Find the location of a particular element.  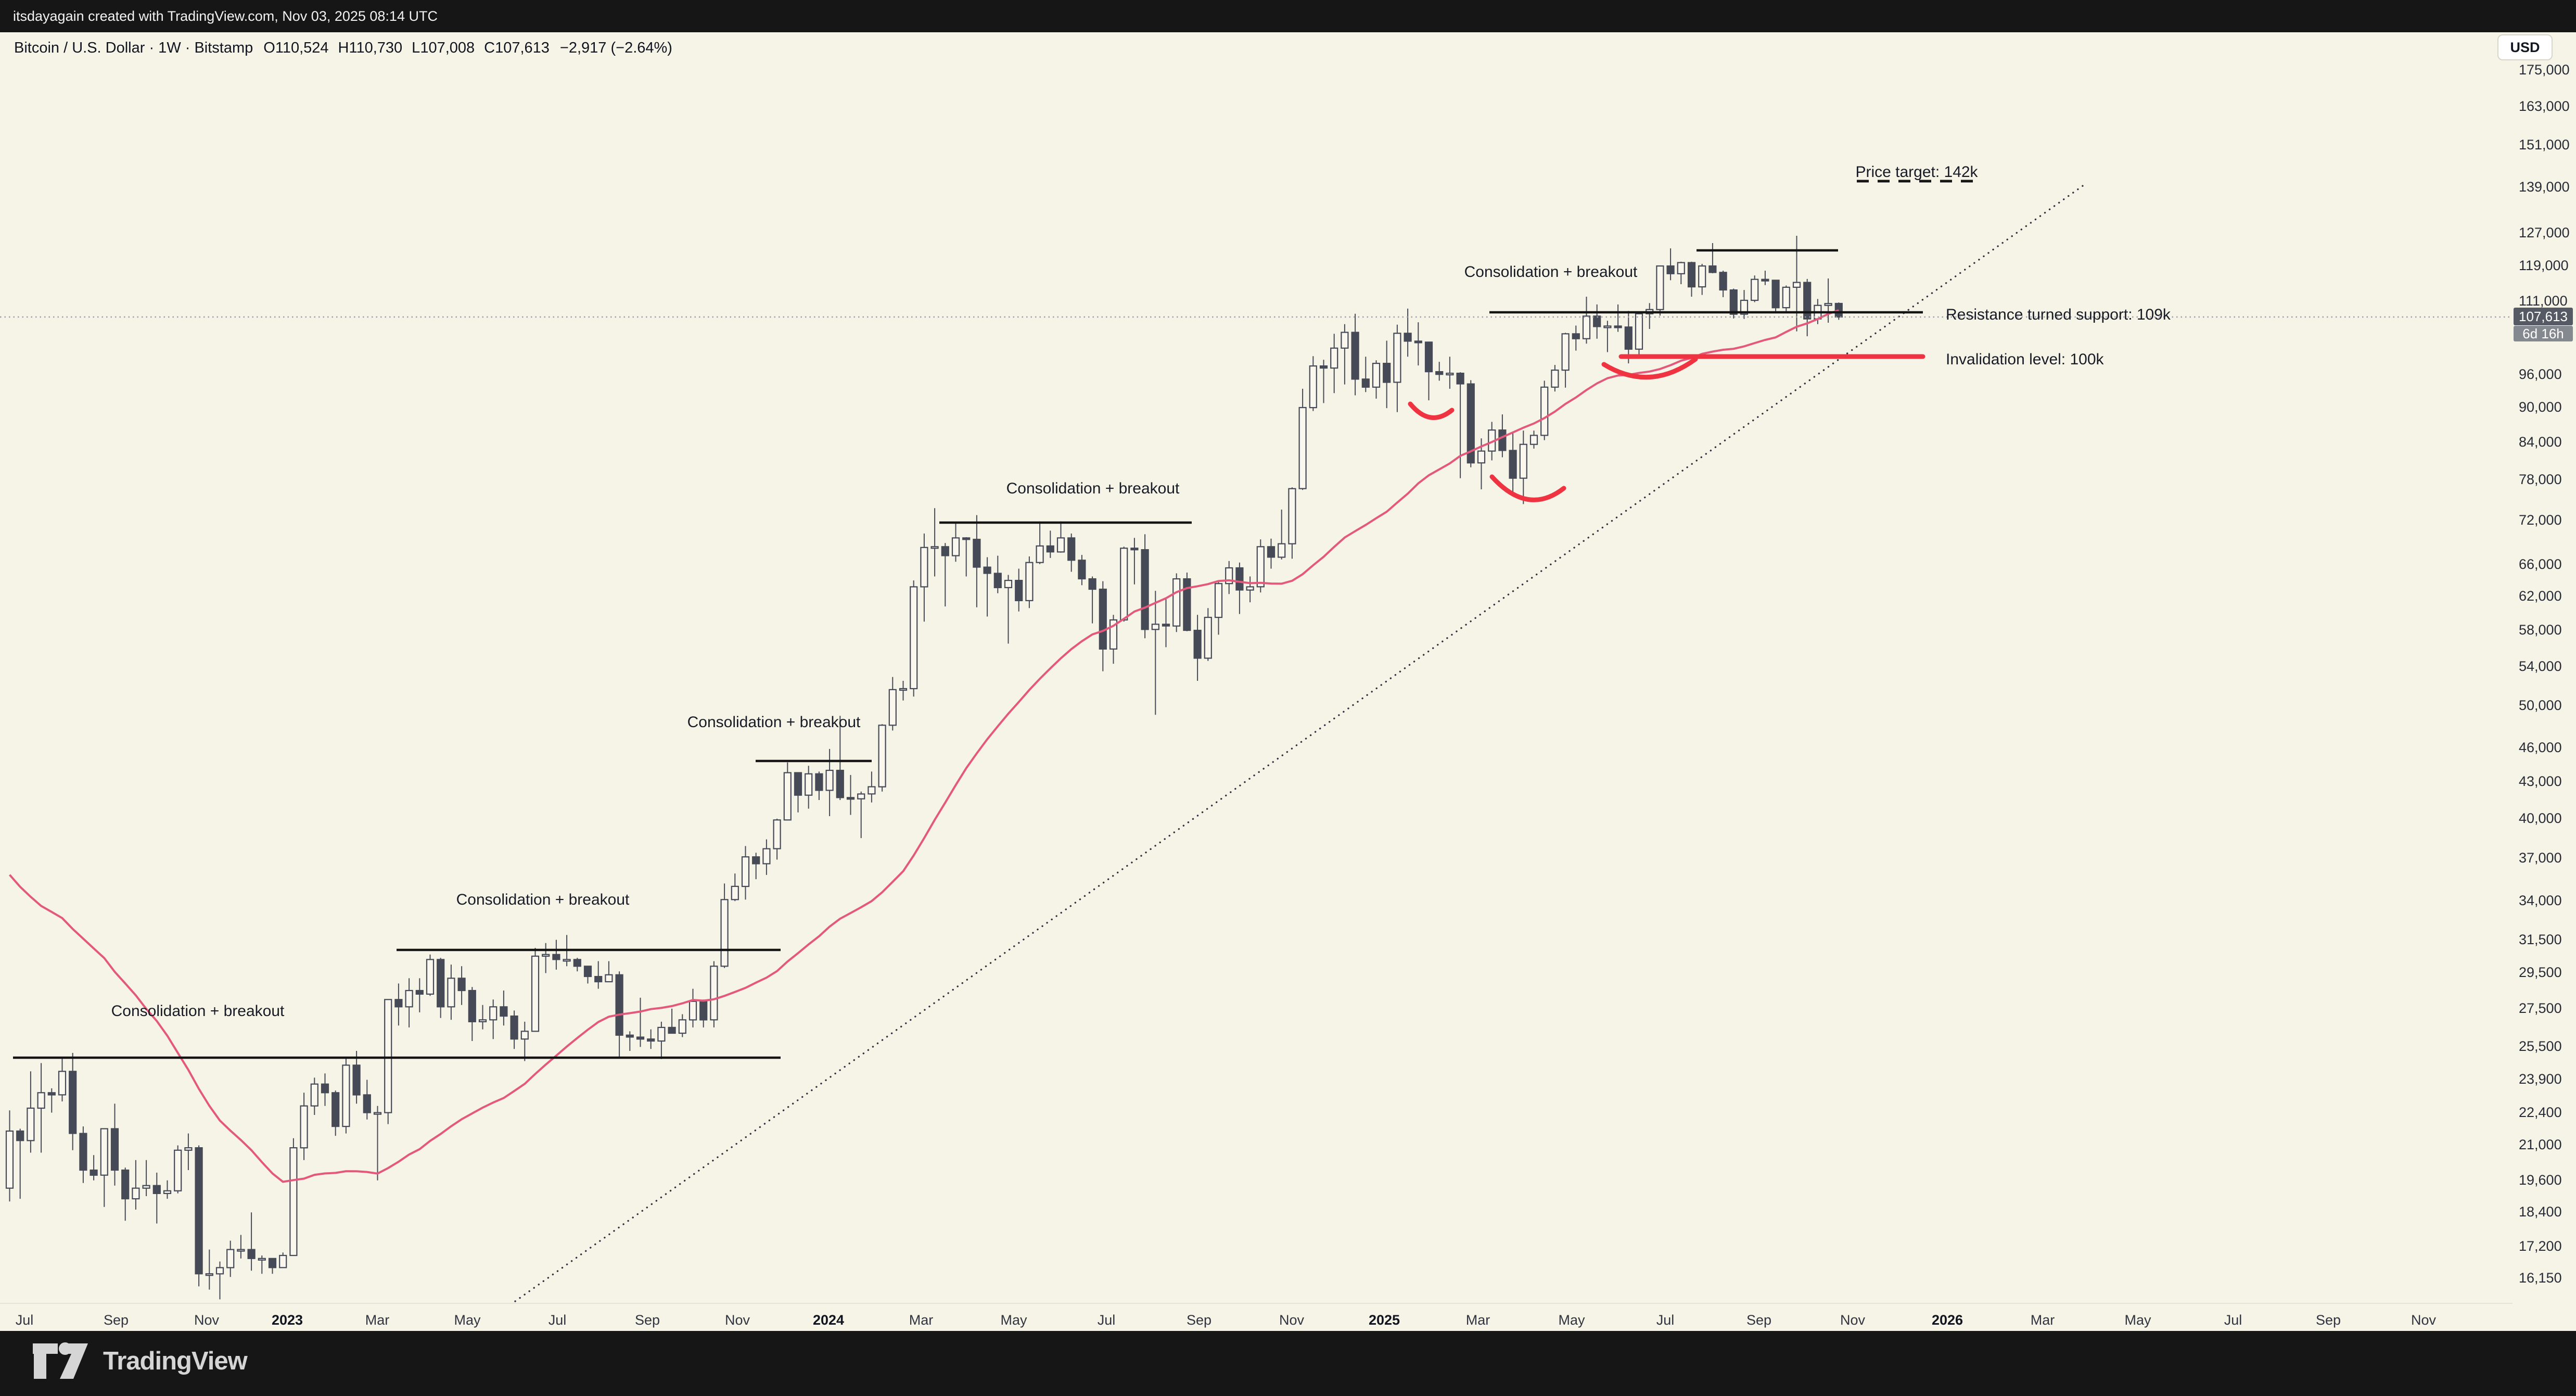

currency-toggle-button: USD is located at coordinates (2525, 47).